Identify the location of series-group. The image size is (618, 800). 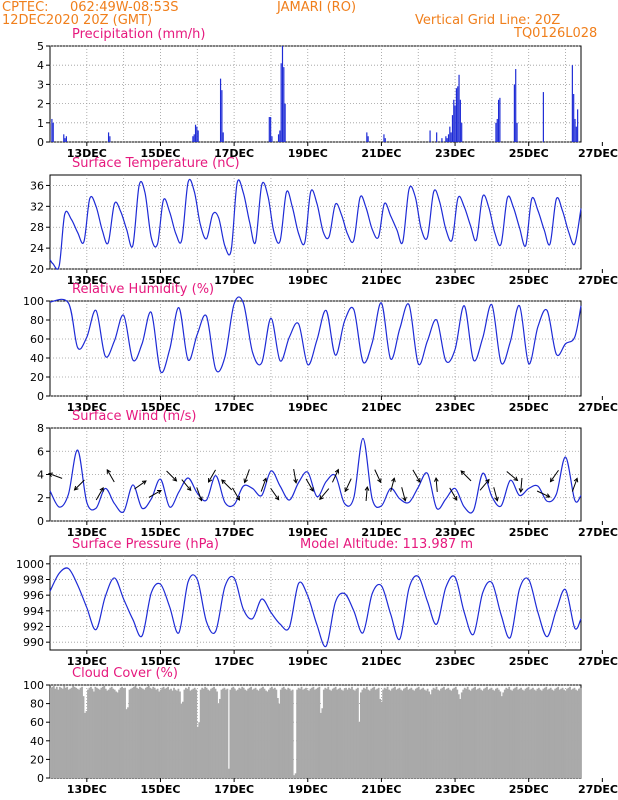
(315, 607).